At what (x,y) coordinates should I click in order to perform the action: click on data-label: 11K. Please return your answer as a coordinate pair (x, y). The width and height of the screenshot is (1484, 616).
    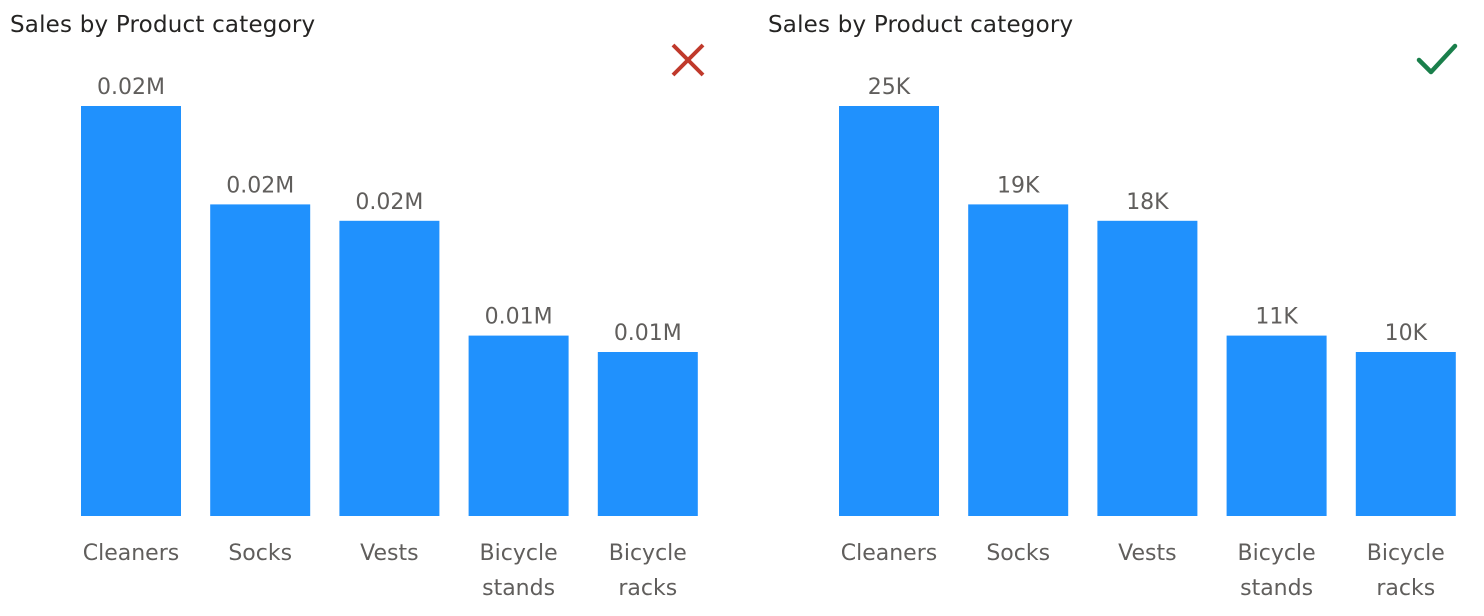
    Looking at the image, I should click on (1276, 317).